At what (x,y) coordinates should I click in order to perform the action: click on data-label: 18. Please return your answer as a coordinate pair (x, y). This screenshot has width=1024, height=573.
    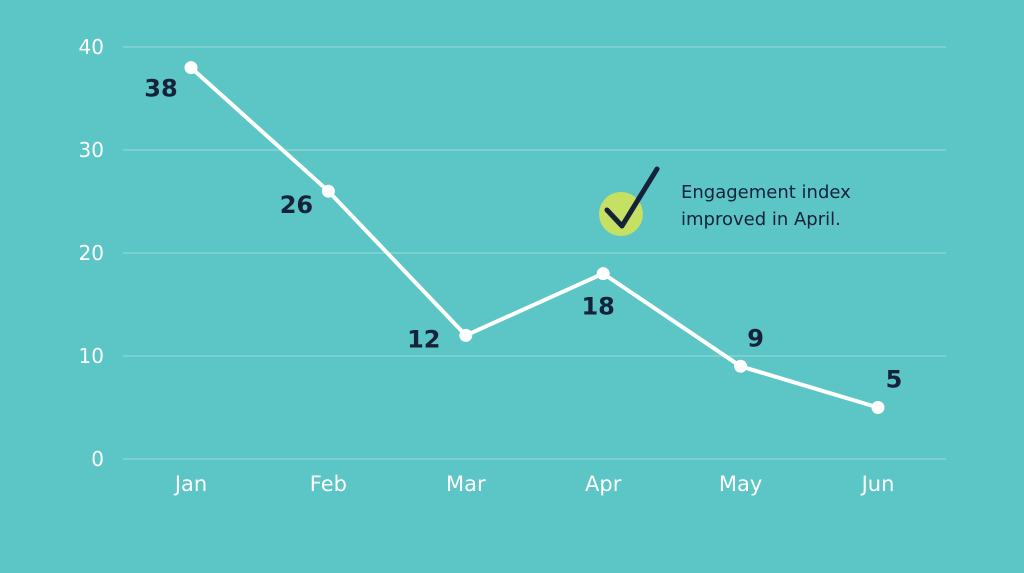
    Looking at the image, I should click on (597, 307).